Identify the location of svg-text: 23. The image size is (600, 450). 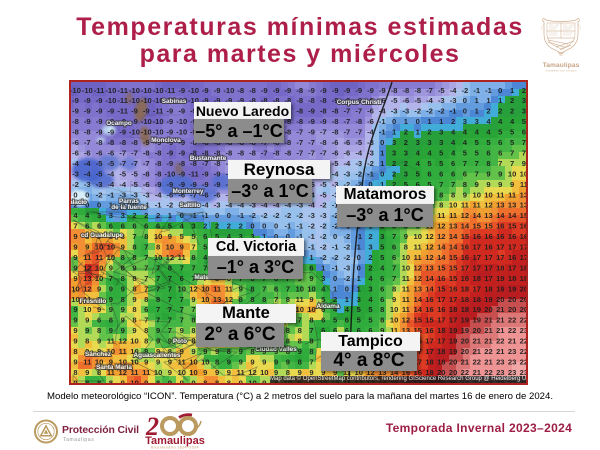
(500, 372).